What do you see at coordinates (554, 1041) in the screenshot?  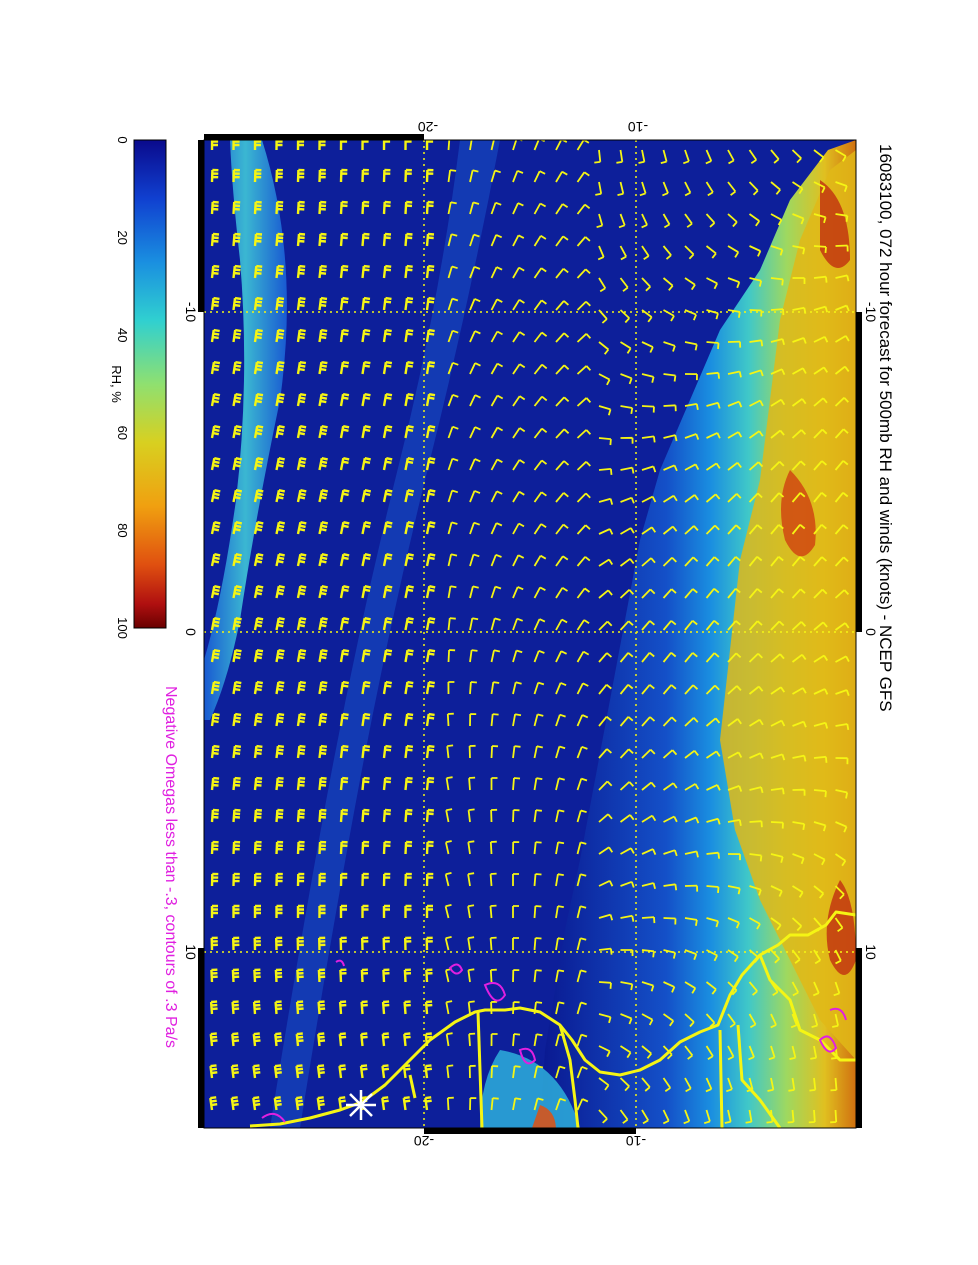 I see `omega-contours` at bounding box center [554, 1041].